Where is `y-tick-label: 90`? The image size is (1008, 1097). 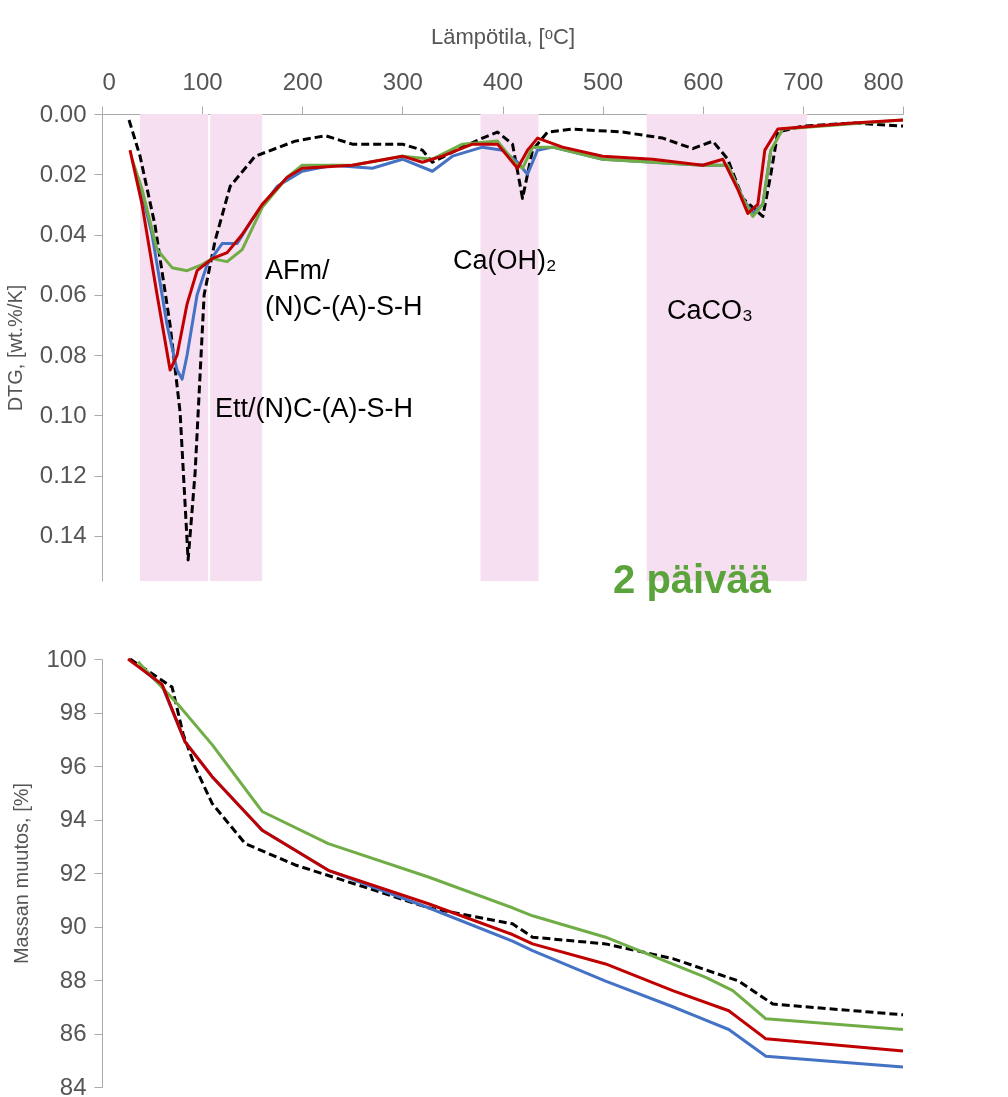 y-tick-label: 90 is located at coordinates (73, 925).